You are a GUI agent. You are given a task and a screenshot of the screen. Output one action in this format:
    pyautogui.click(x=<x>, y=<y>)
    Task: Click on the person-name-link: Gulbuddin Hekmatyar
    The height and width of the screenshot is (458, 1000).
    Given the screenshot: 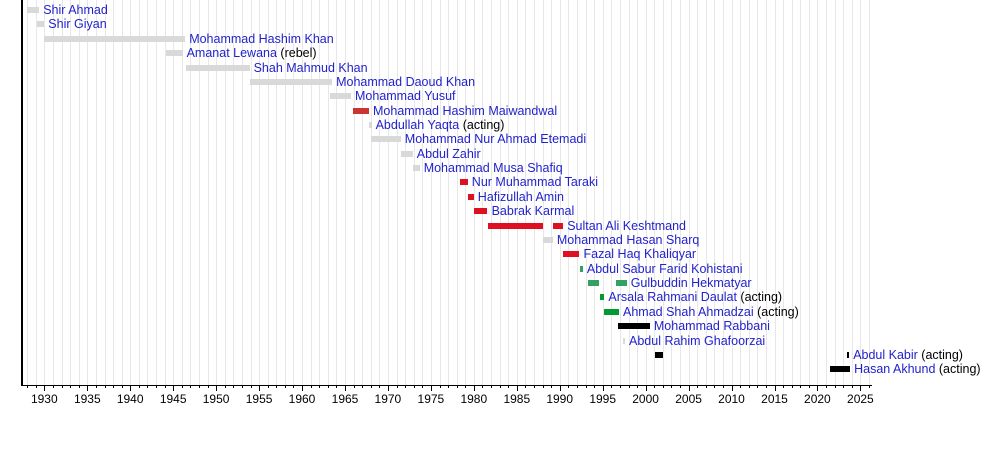 What is the action you would take?
    pyautogui.click(x=691, y=283)
    